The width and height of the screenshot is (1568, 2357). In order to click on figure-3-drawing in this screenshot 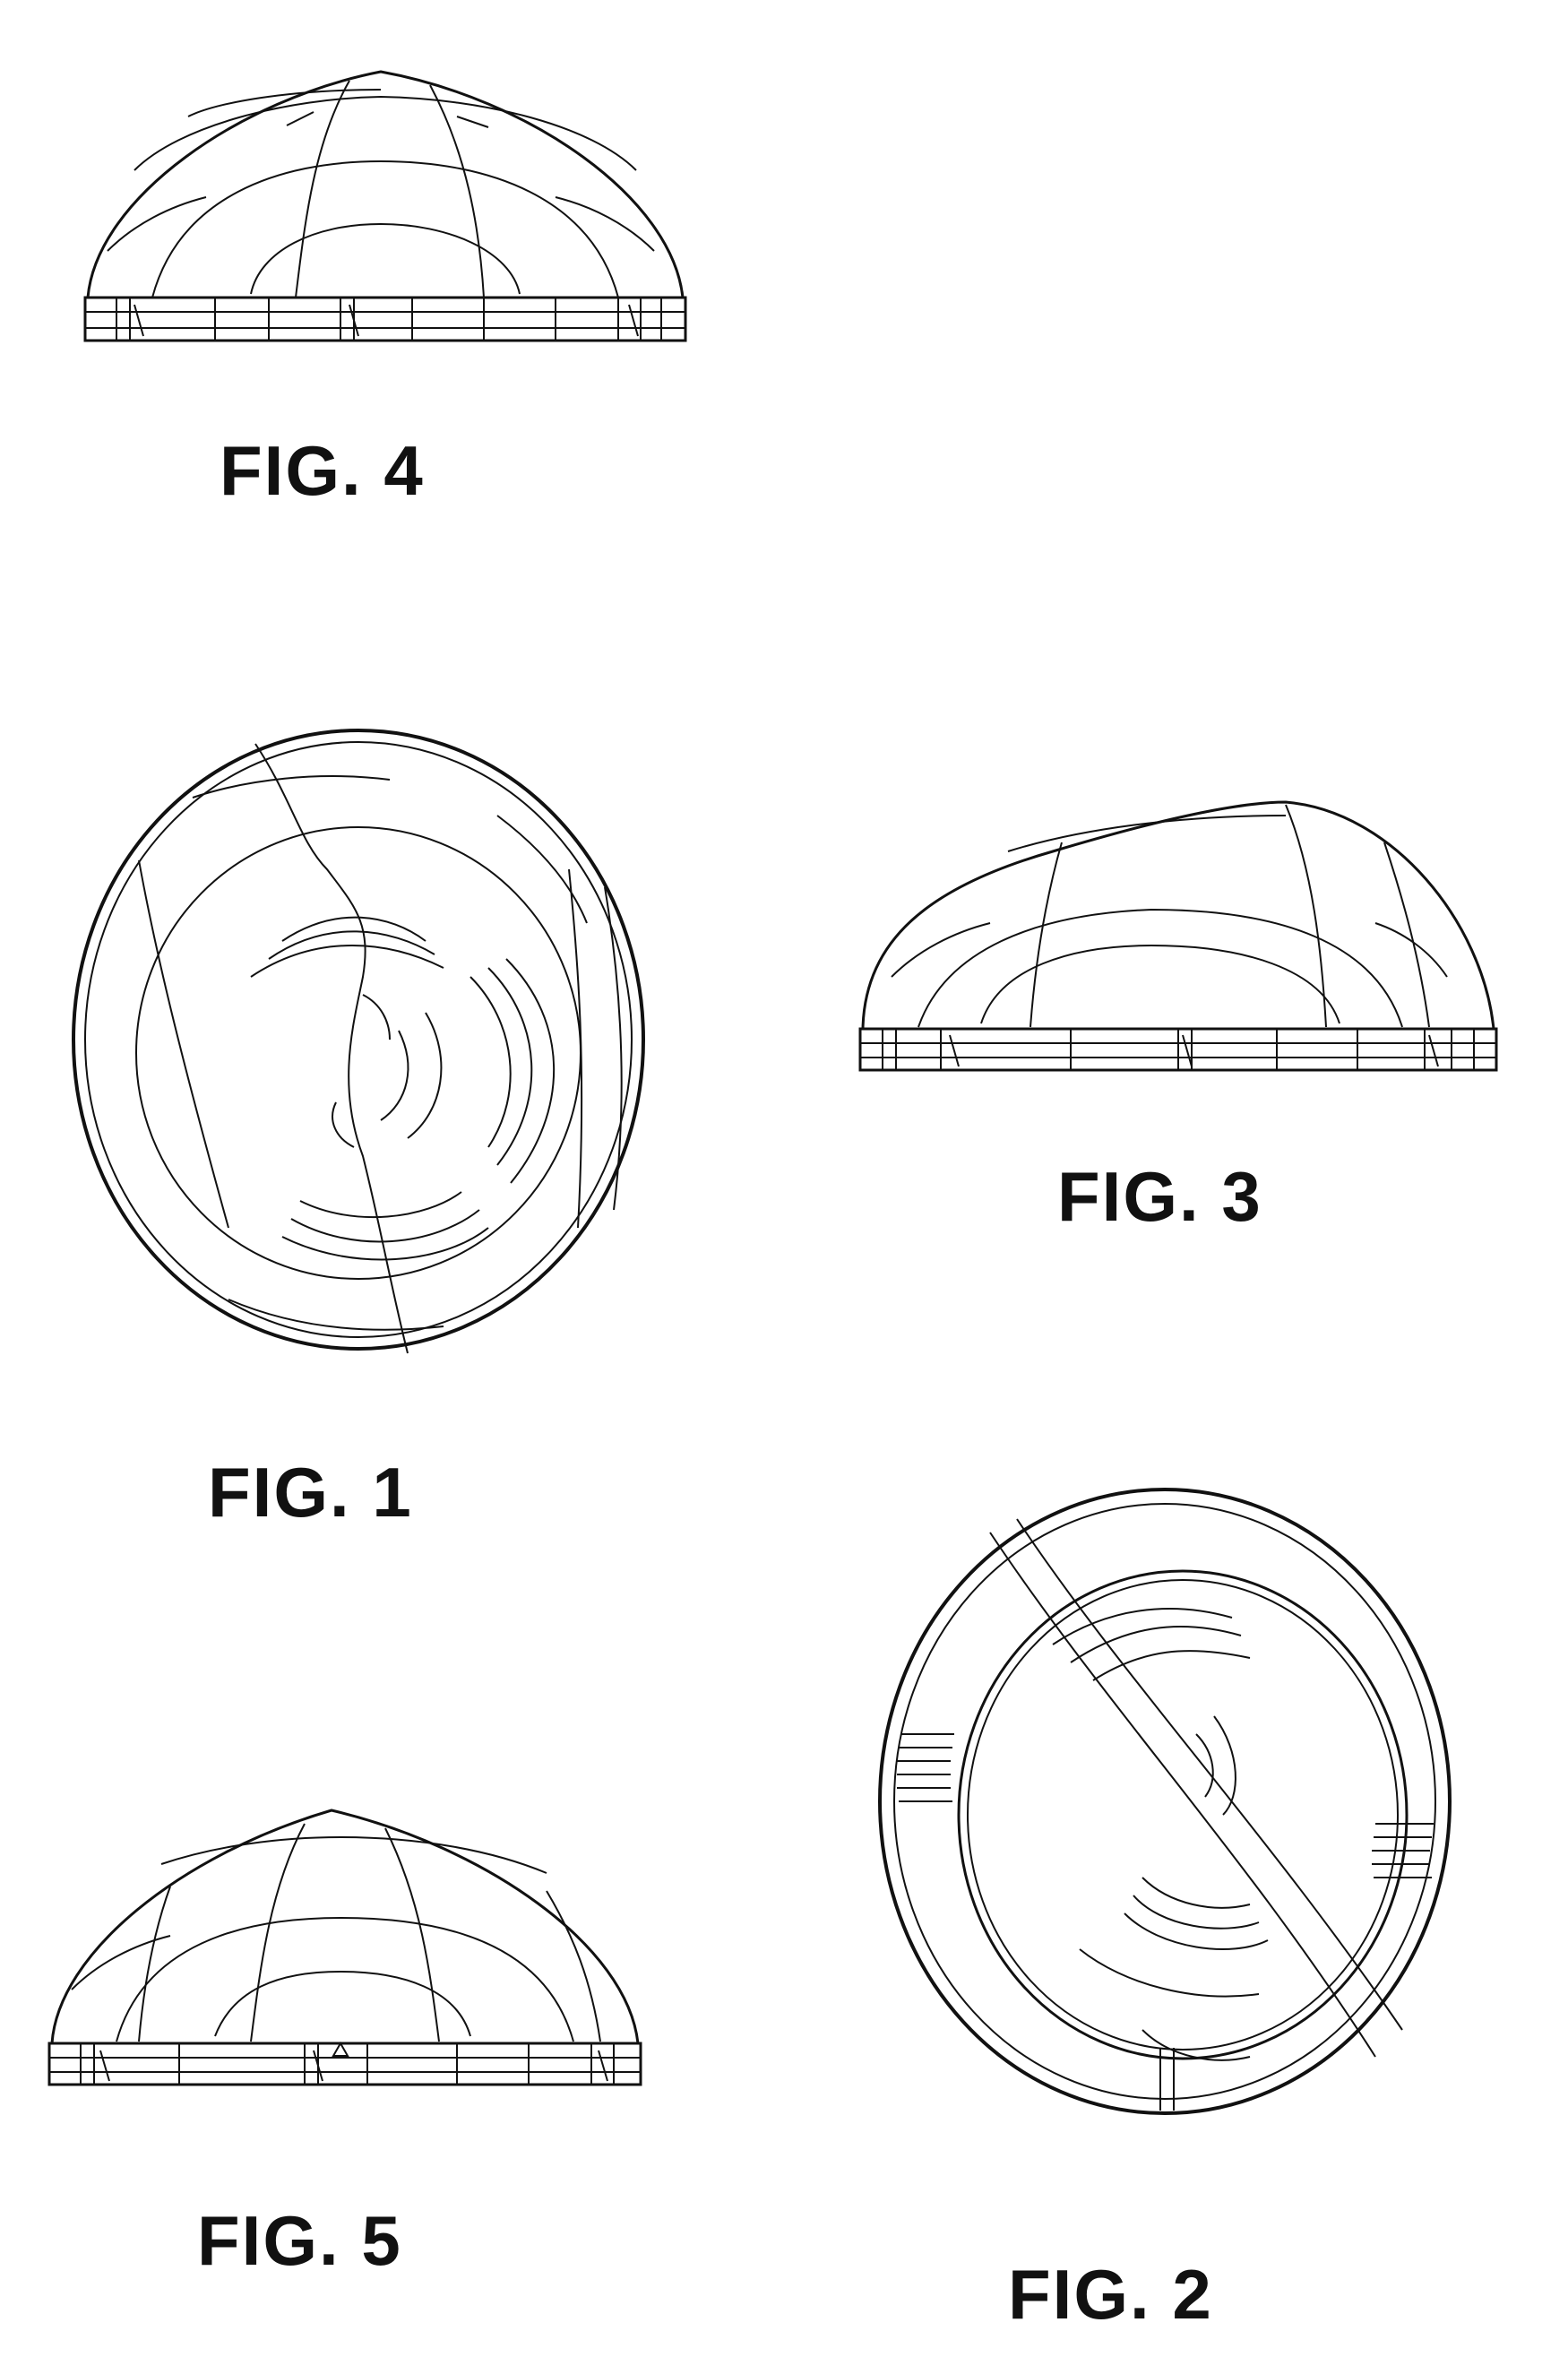, I will do `click(1178, 936)`.